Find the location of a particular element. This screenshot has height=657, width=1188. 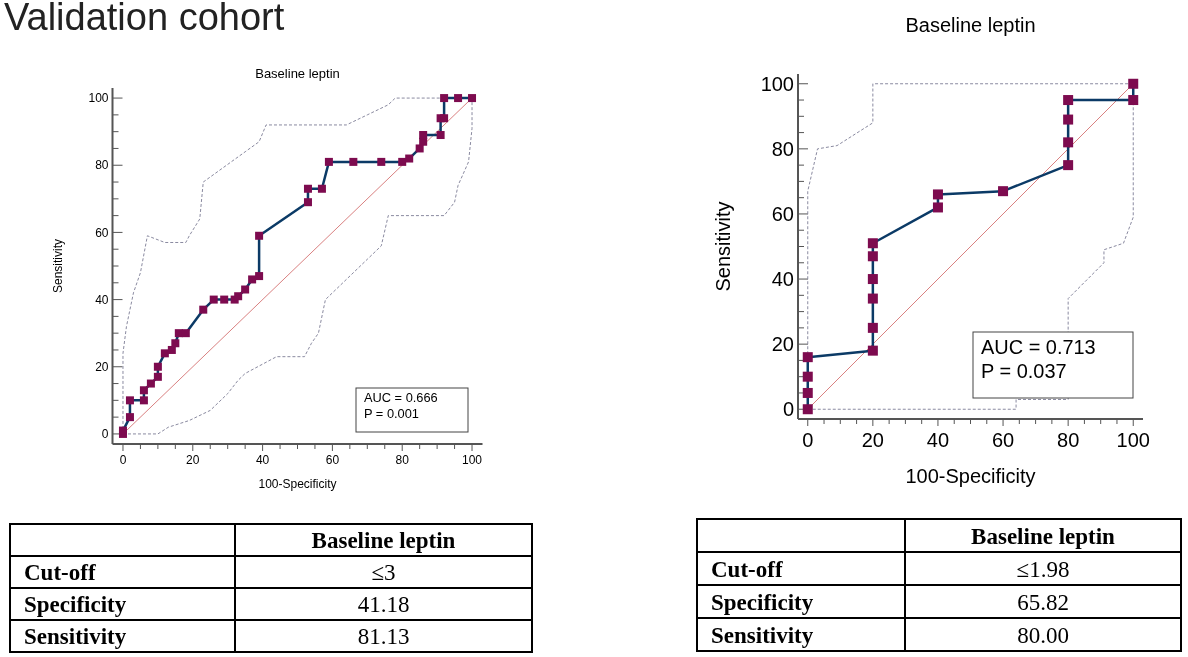

text: Validation cohort is located at coordinates (144, 19).